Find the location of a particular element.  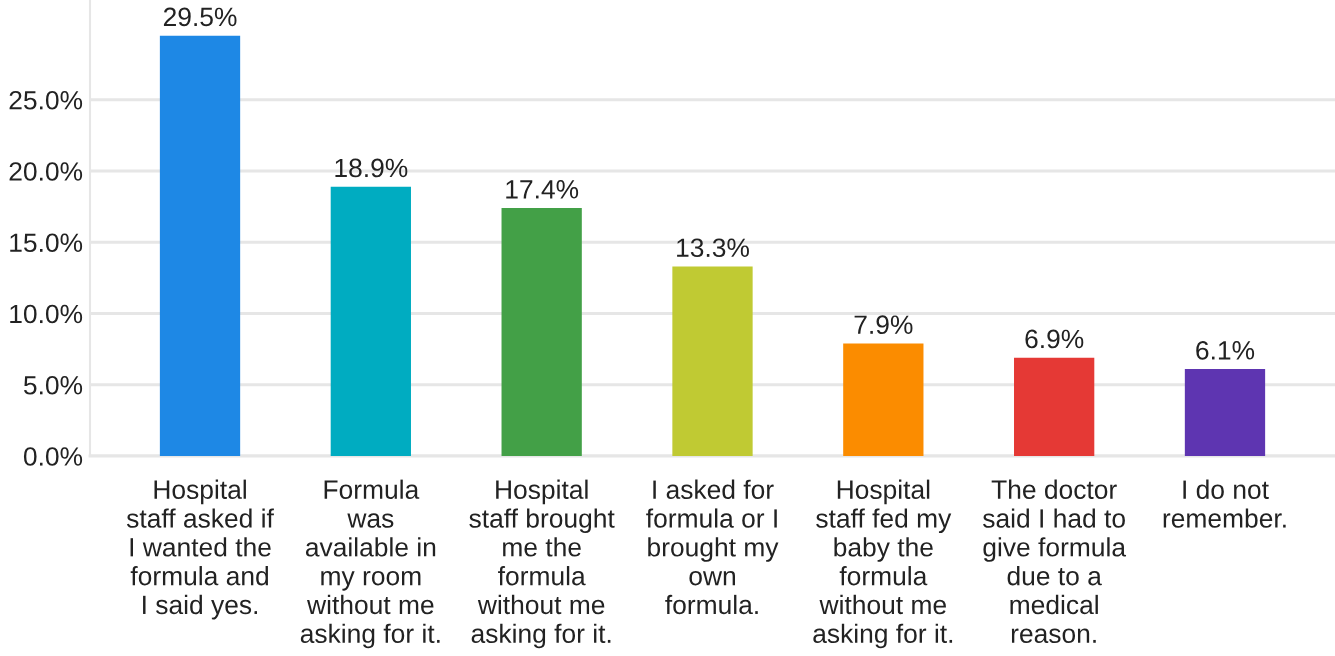

y-tick-label: 15.0% is located at coordinates (46, 243).